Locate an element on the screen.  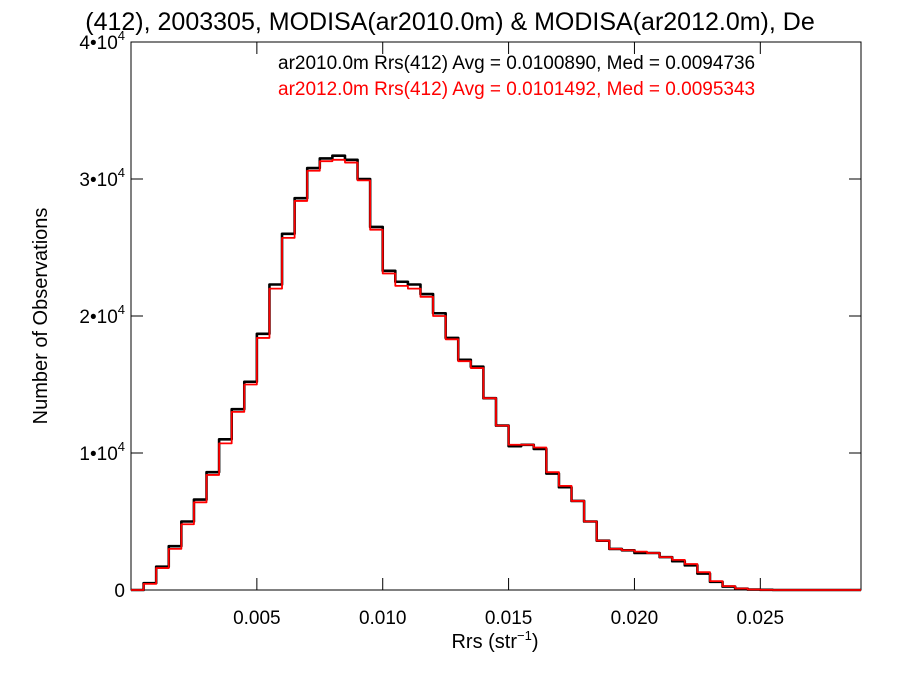
x-axis-label-close: ) is located at coordinates (535, 642).